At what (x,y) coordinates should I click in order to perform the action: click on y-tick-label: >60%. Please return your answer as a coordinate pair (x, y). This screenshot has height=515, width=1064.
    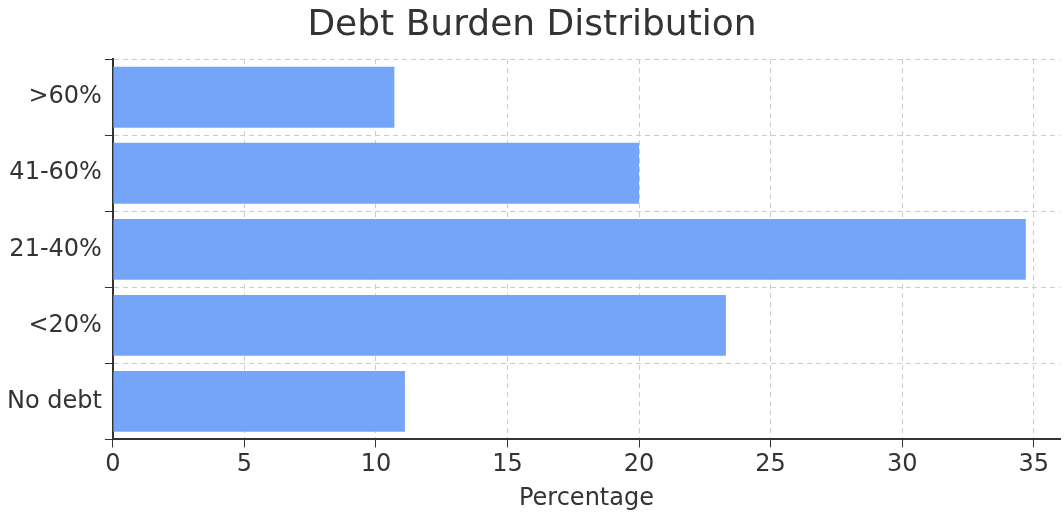
    Looking at the image, I should click on (65, 95).